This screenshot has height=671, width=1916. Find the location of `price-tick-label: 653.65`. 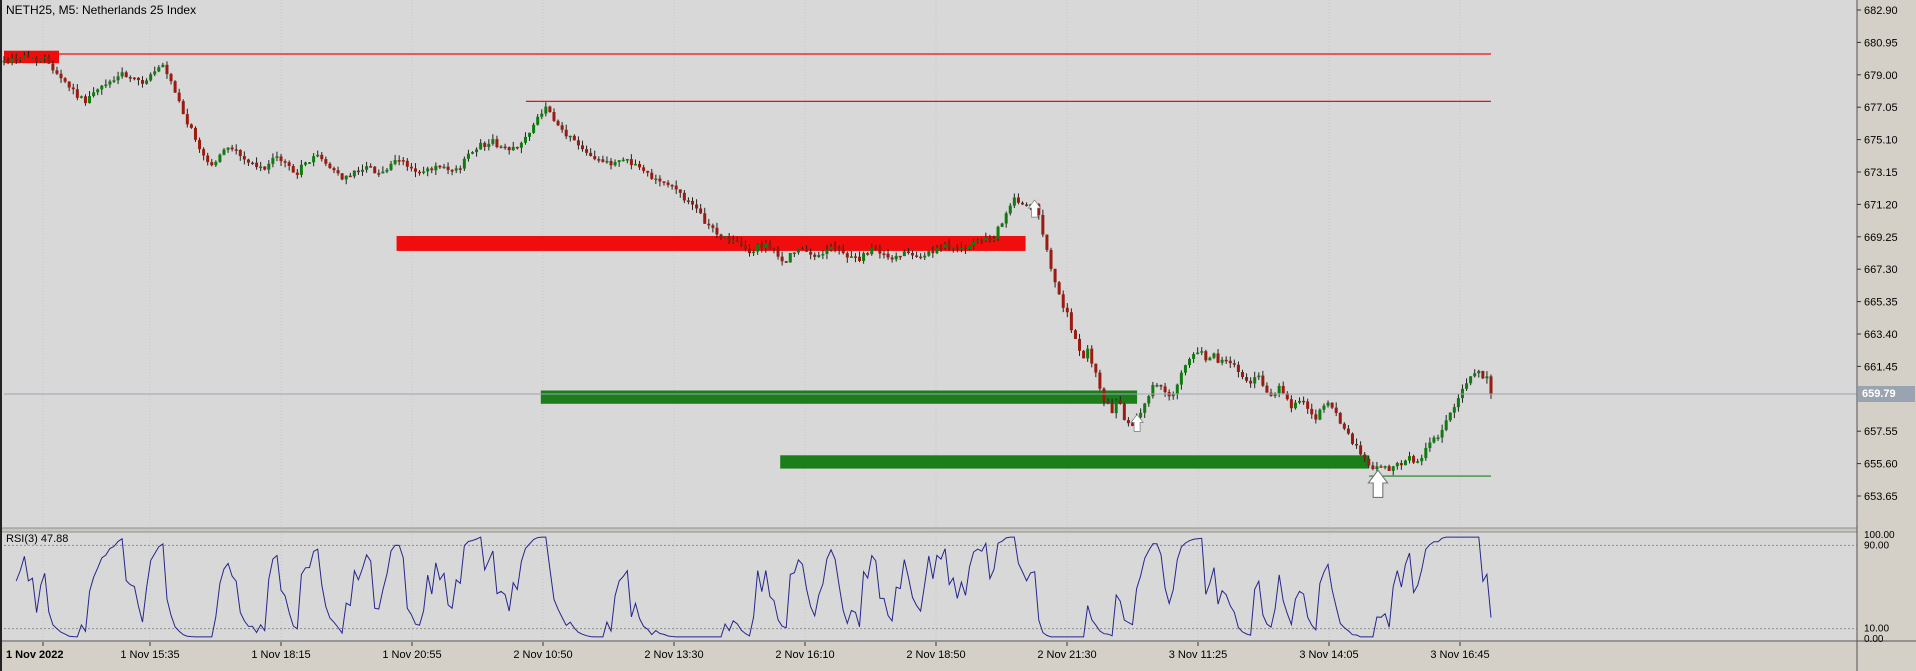

price-tick-label: 653.65 is located at coordinates (1881, 497).